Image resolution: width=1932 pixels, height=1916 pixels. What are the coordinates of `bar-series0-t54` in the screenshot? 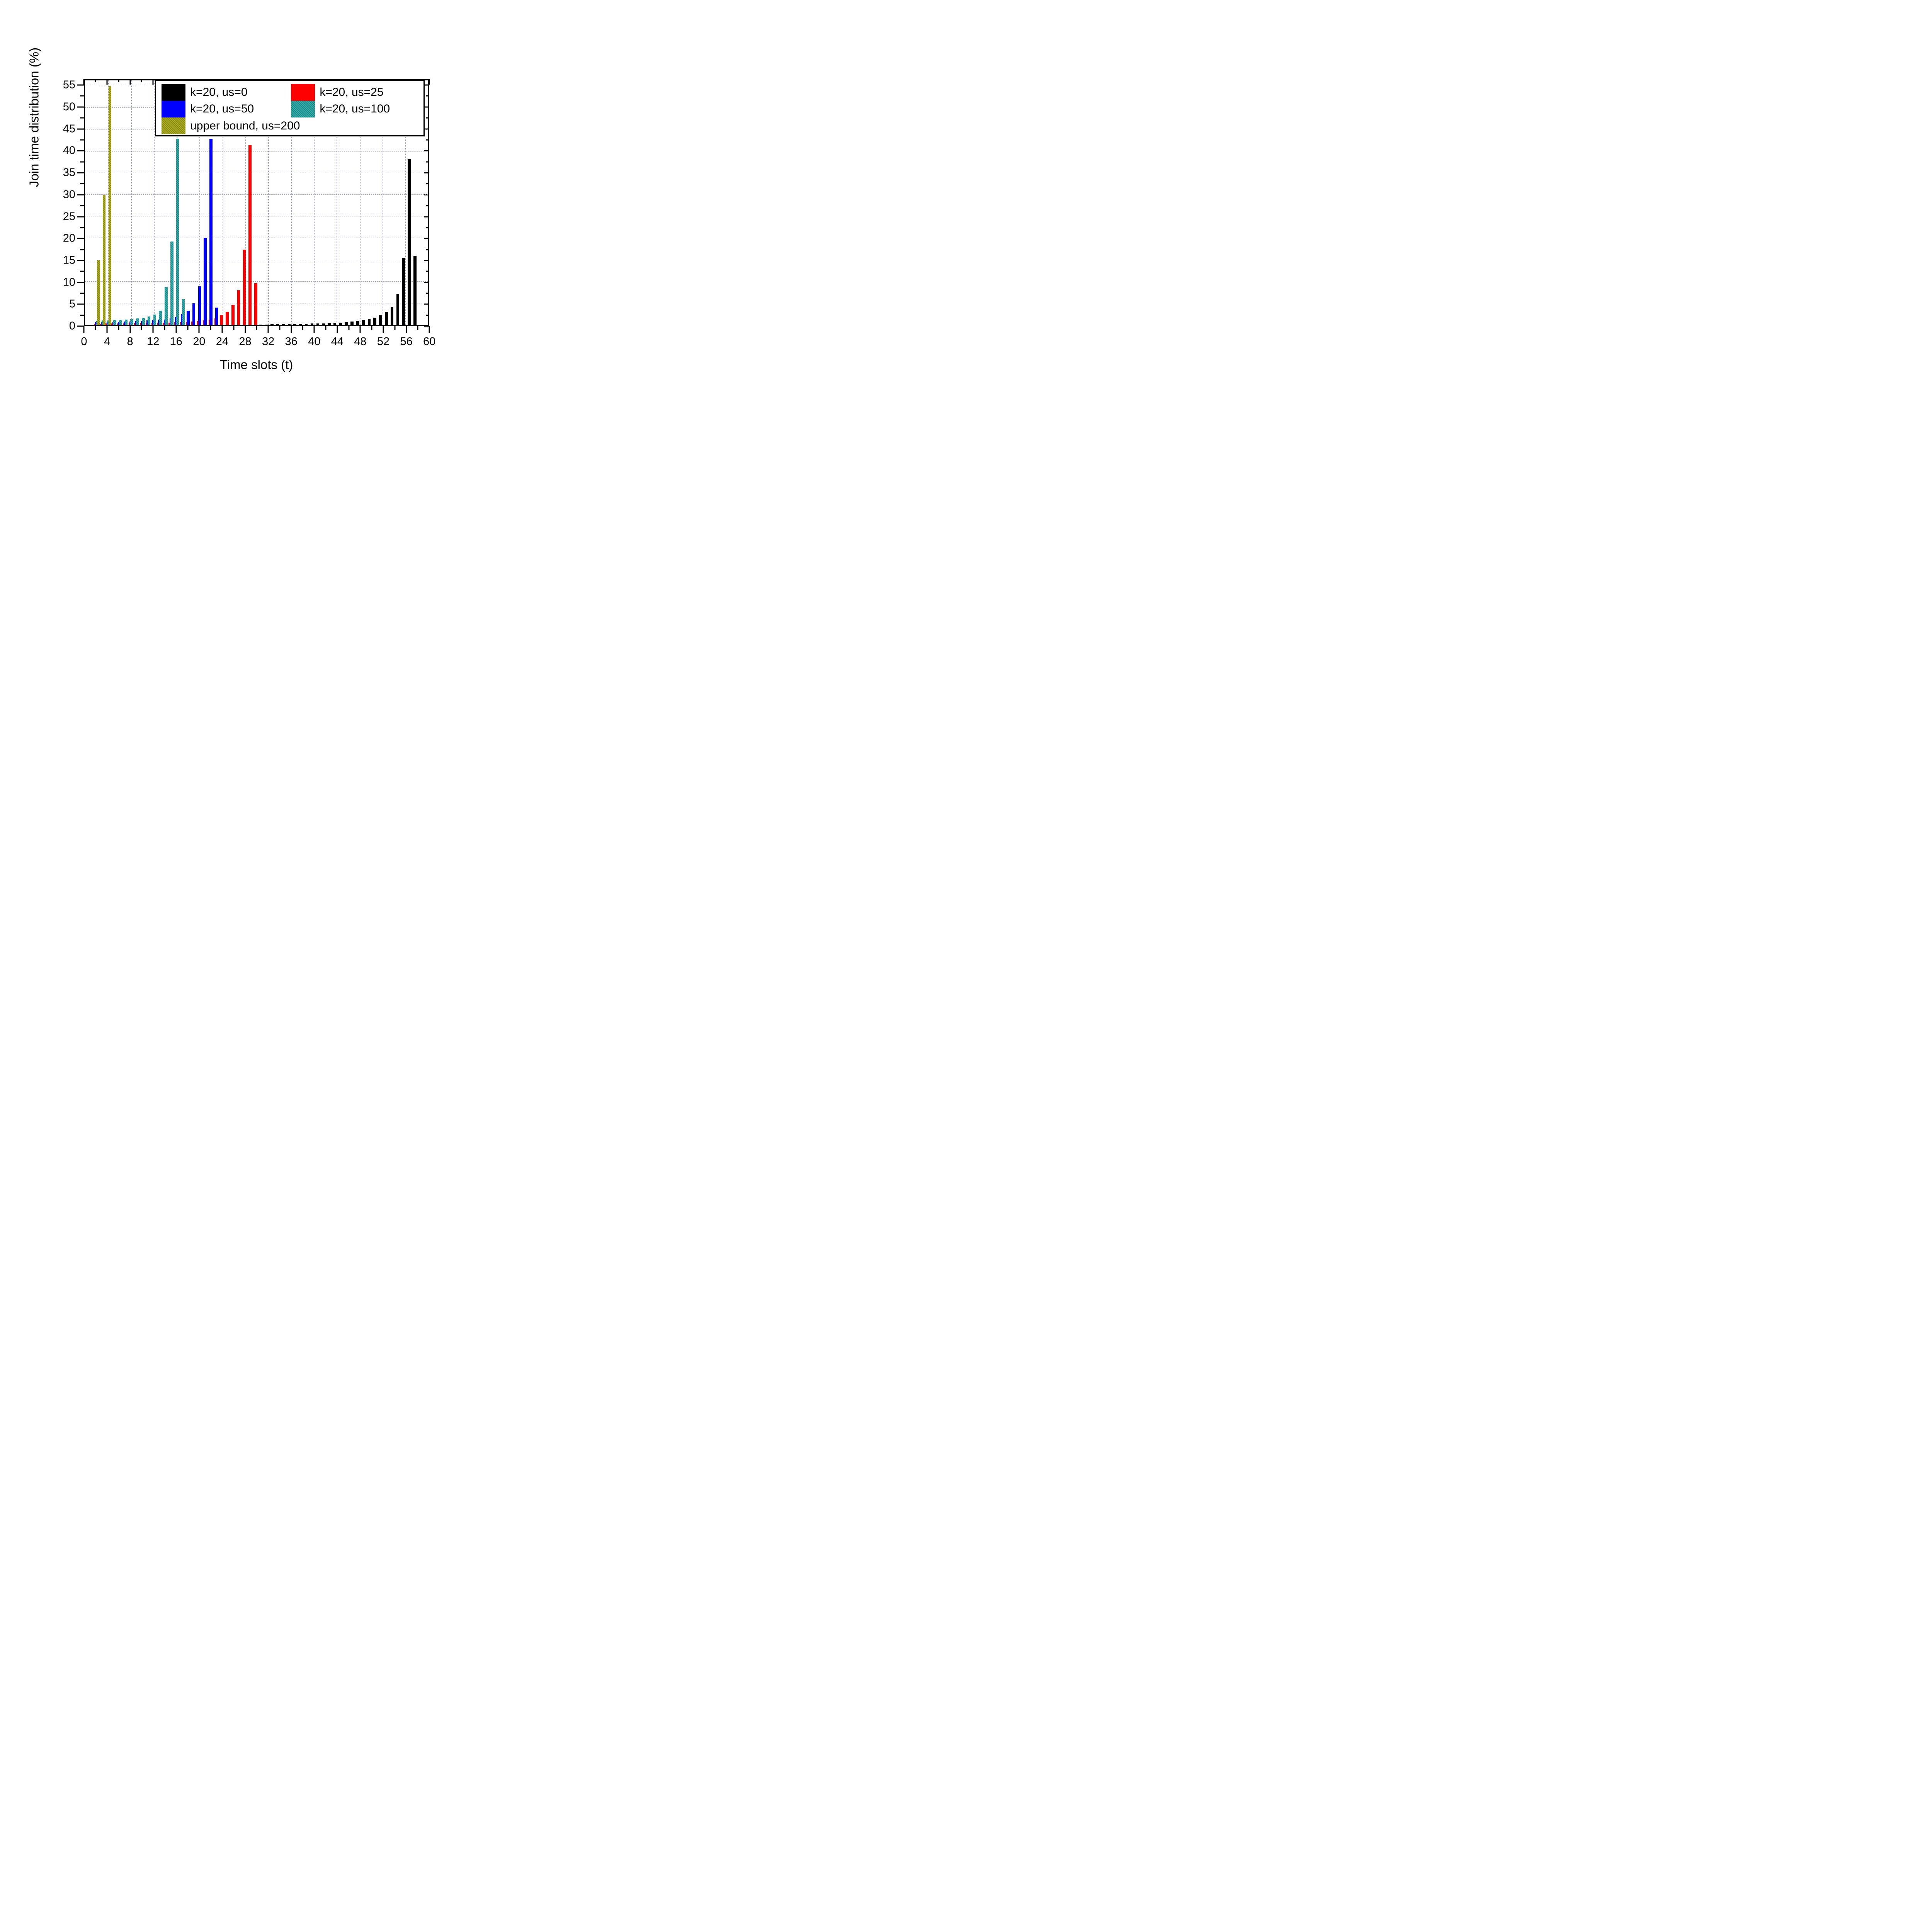 It's located at (392, 315).